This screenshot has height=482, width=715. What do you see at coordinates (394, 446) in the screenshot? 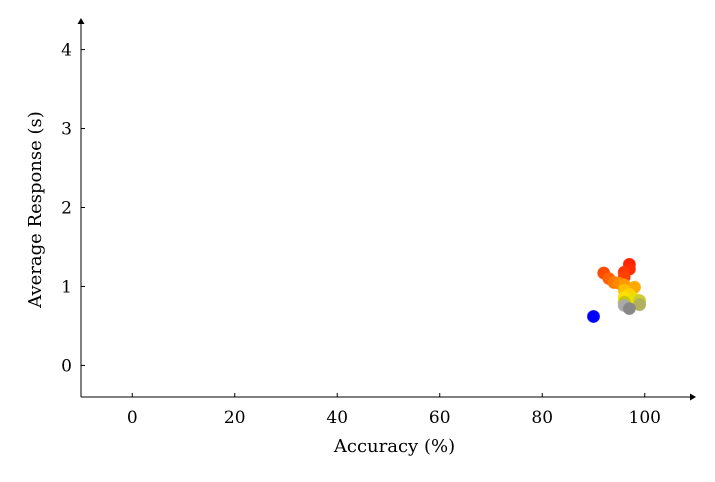
I see `x-axis-label: Accuracy (%)` at bounding box center [394, 446].